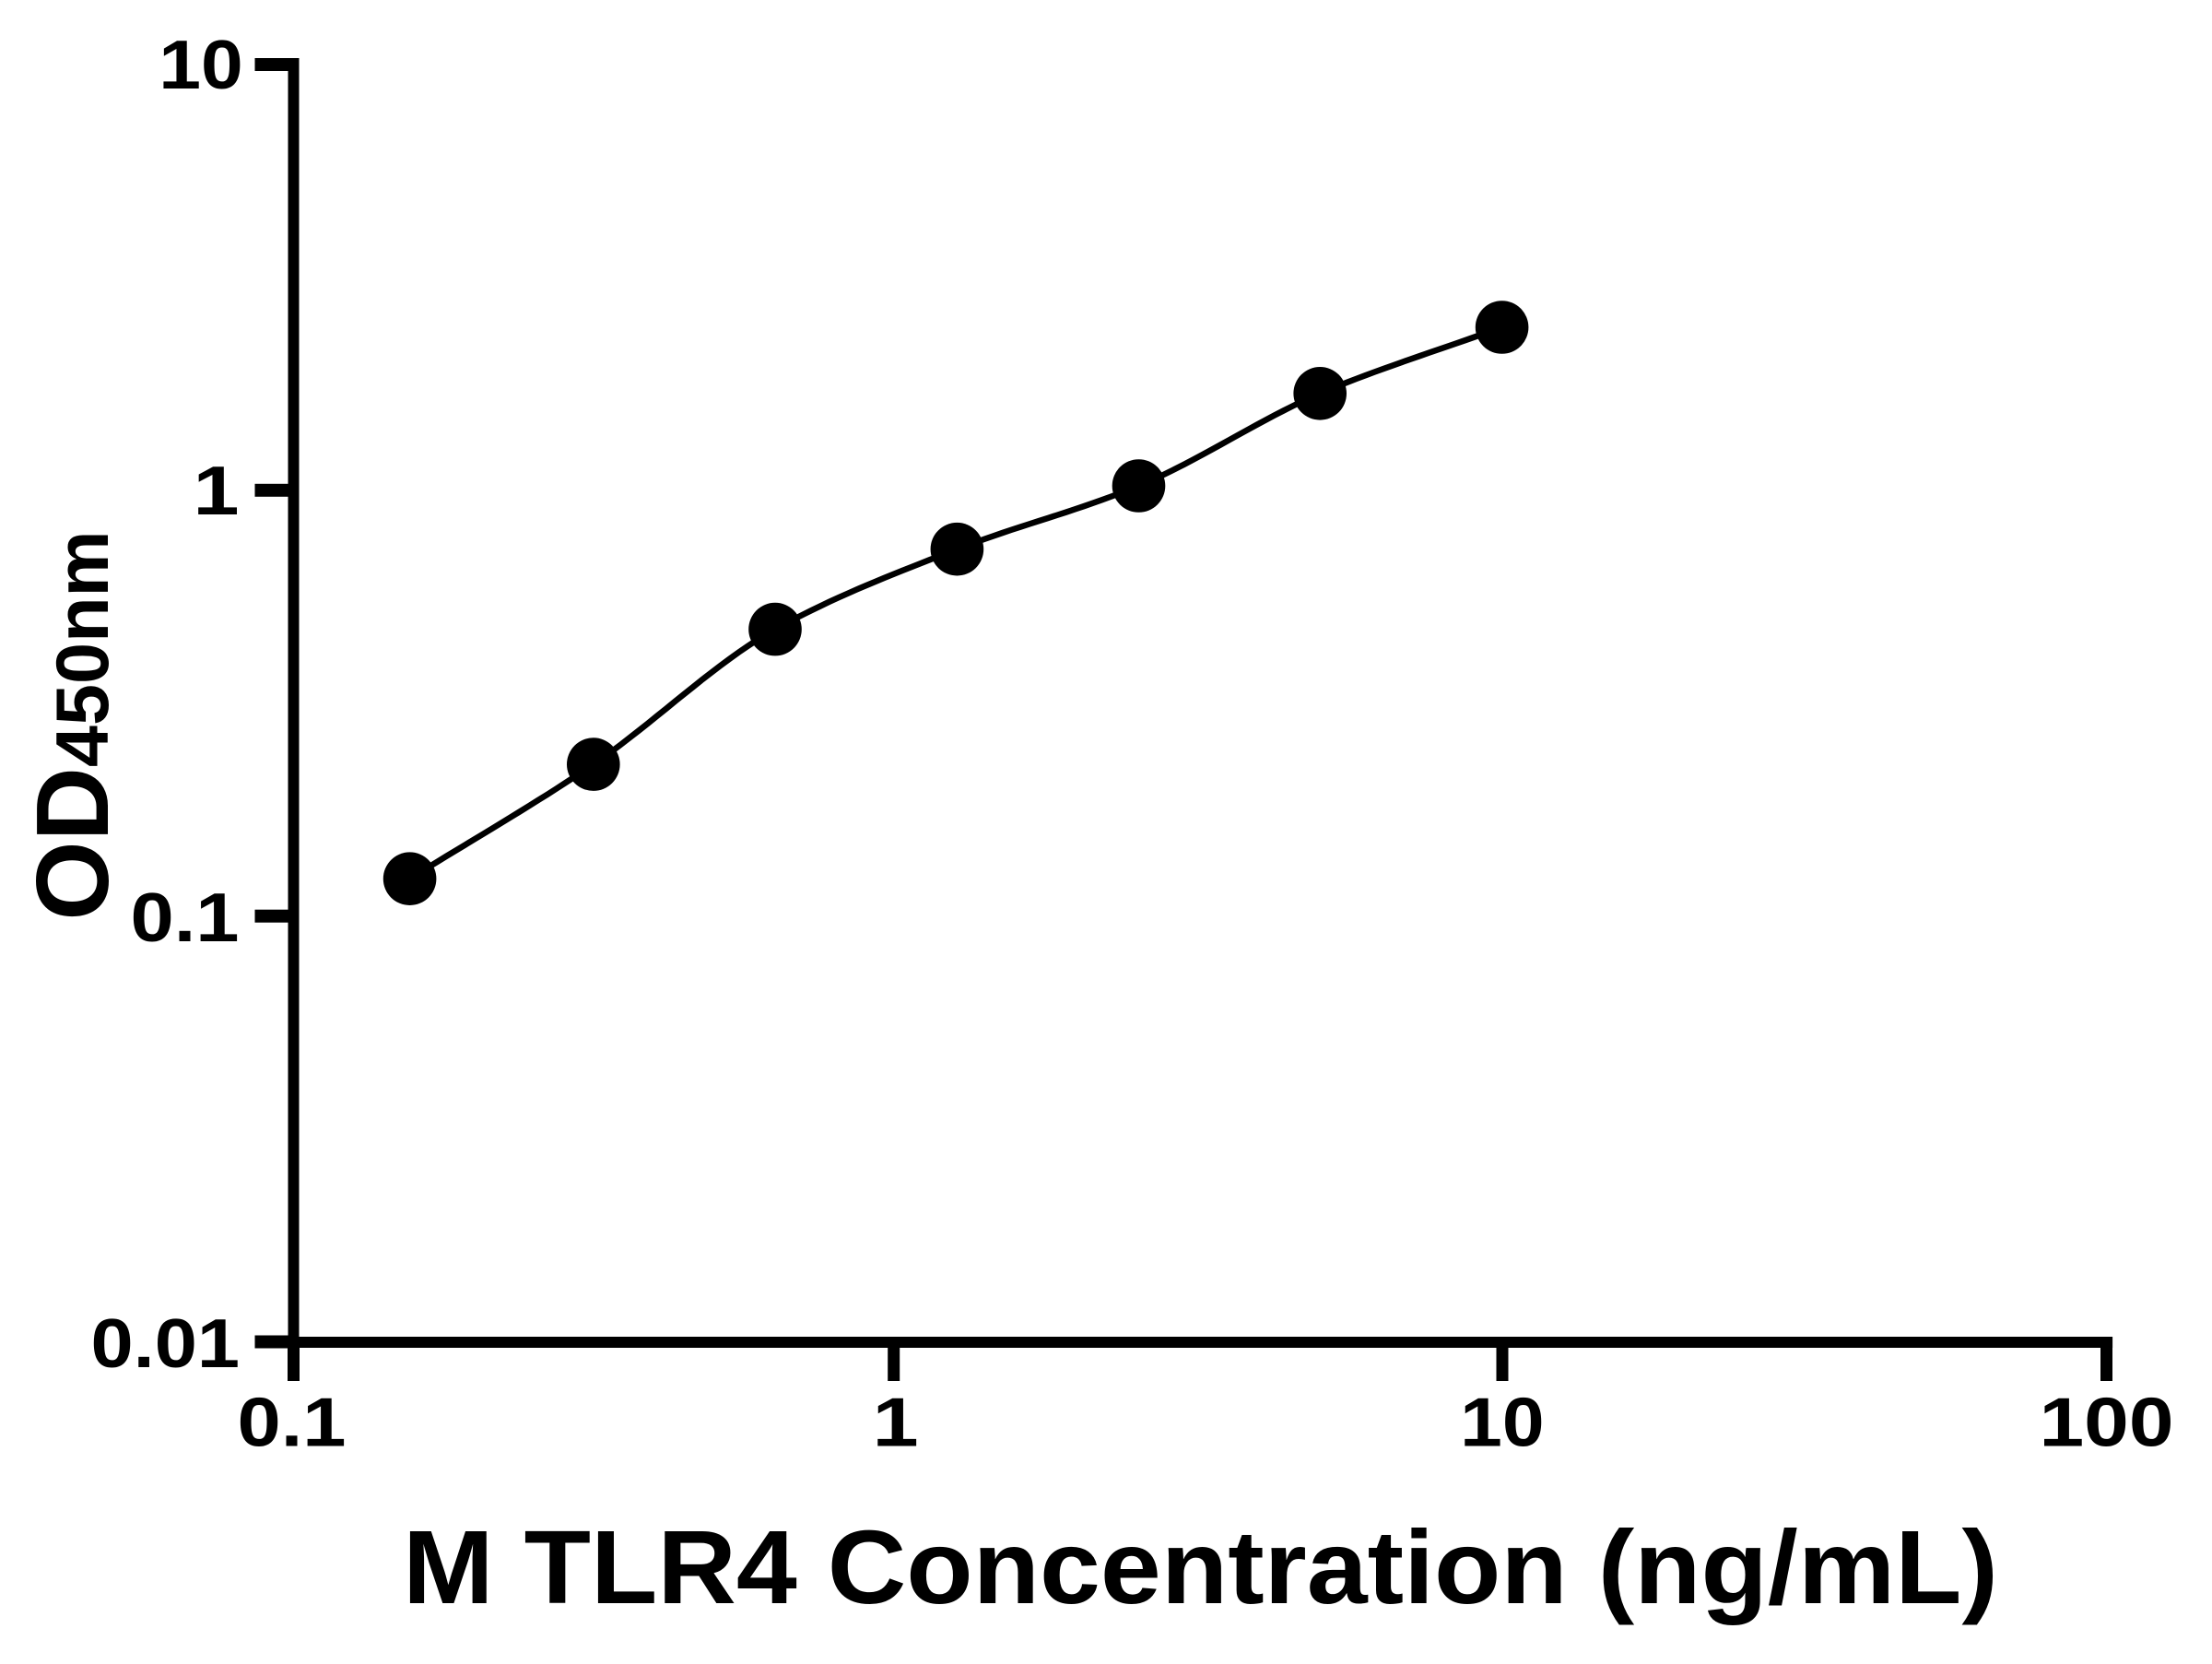  Describe the element at coordinates (2107, 1422) in the screenshot. I see `svg-text: 100` at that location.